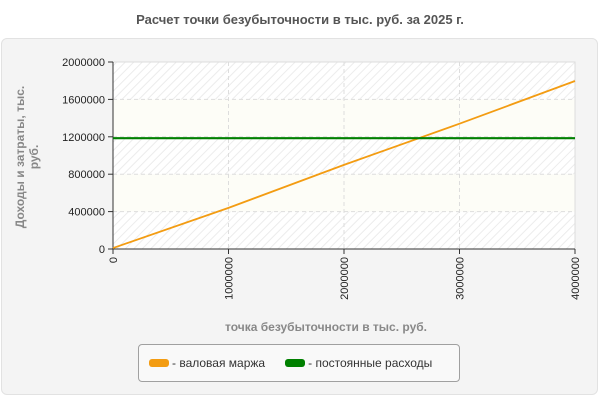  Describe the element at coordinates (159, 363) in the screenshot. I see `legend-swatch-orange` at that location.